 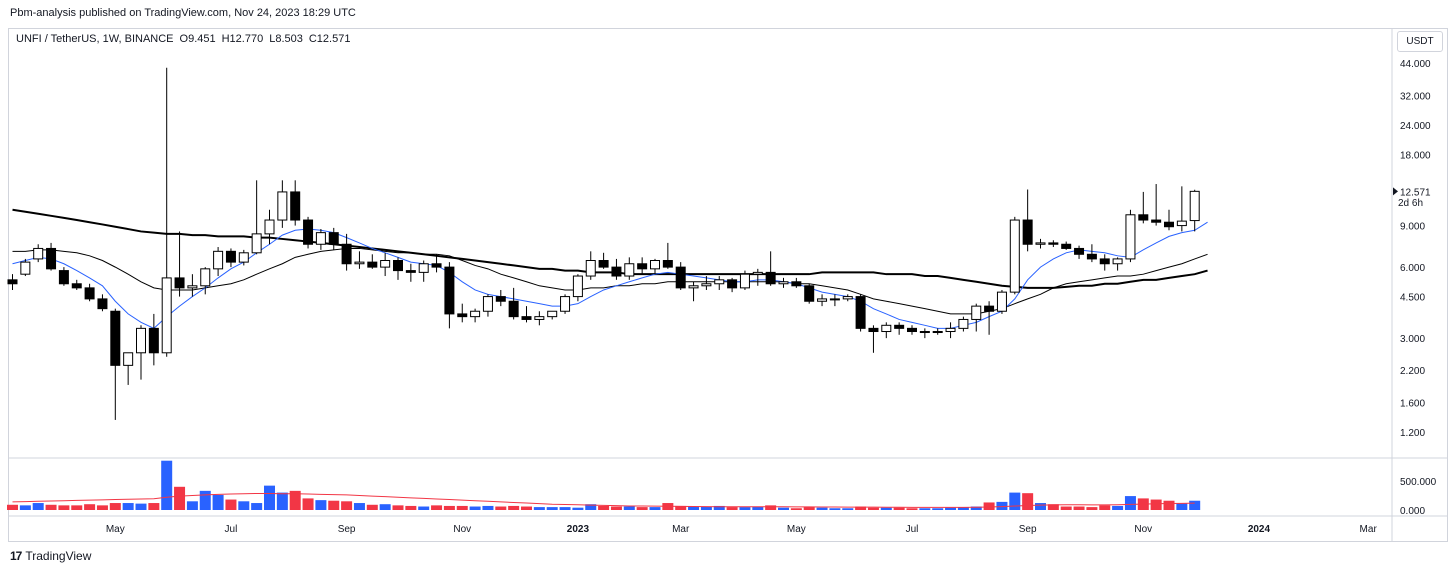 What do you see at coordinates (578, 529) in the screenshot?
I see `time-tick-label: 2023` at bounding box center [578, 529].